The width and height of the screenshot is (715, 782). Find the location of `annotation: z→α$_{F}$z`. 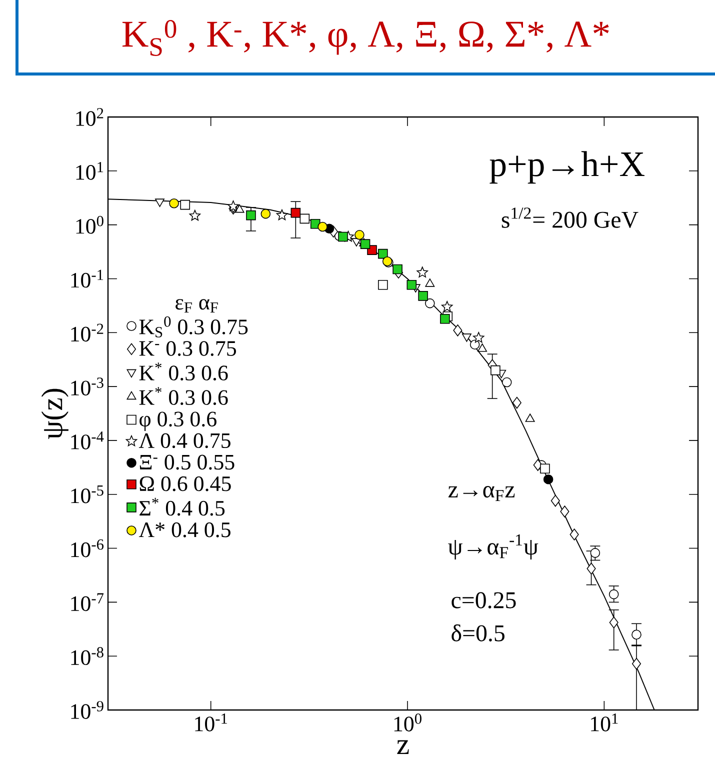

annotation: z→α$_{F}$z is located at coordinates (481, 494).